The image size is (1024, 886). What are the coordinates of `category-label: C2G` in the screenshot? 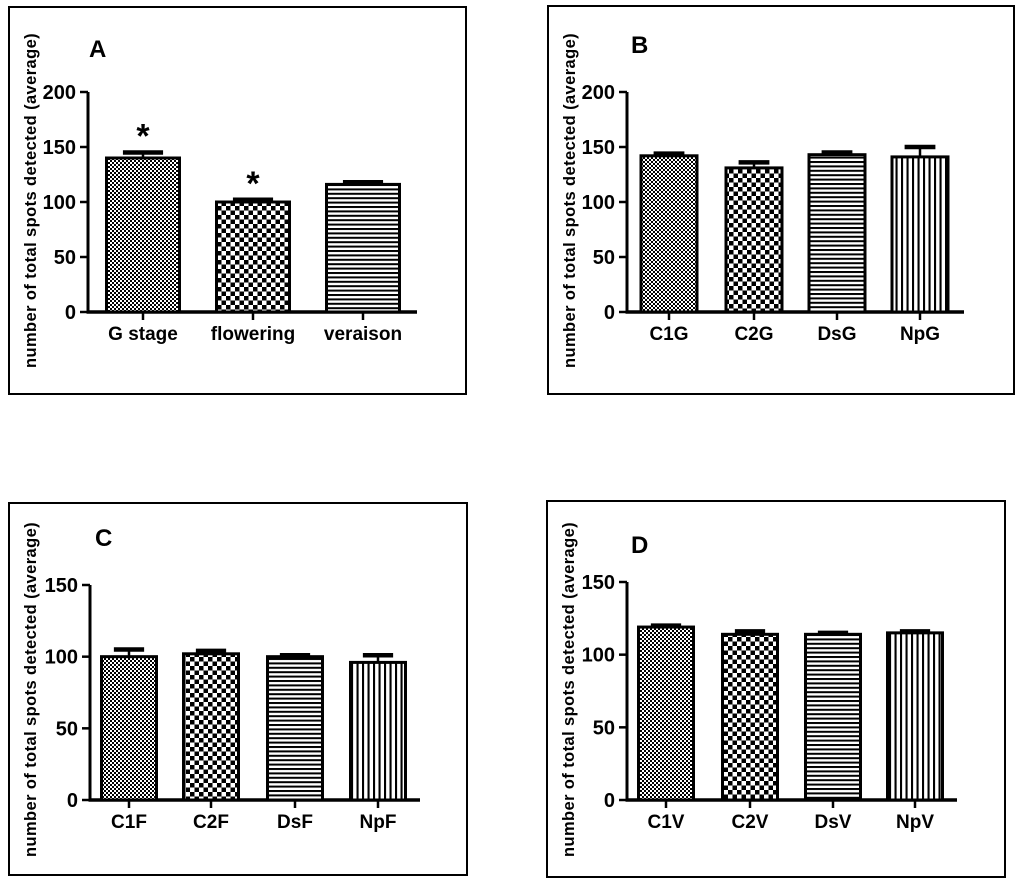 It's located at (753, 334).